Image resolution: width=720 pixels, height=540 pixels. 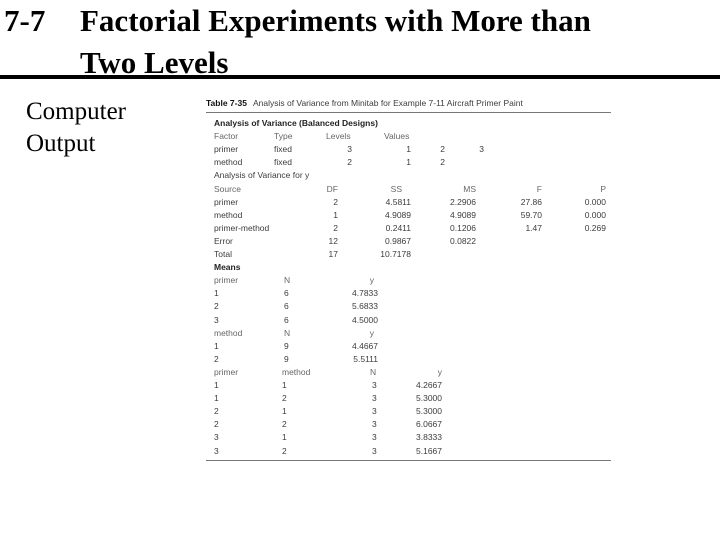 I want to click on table-cell: Error, so click(x=223, y=240).